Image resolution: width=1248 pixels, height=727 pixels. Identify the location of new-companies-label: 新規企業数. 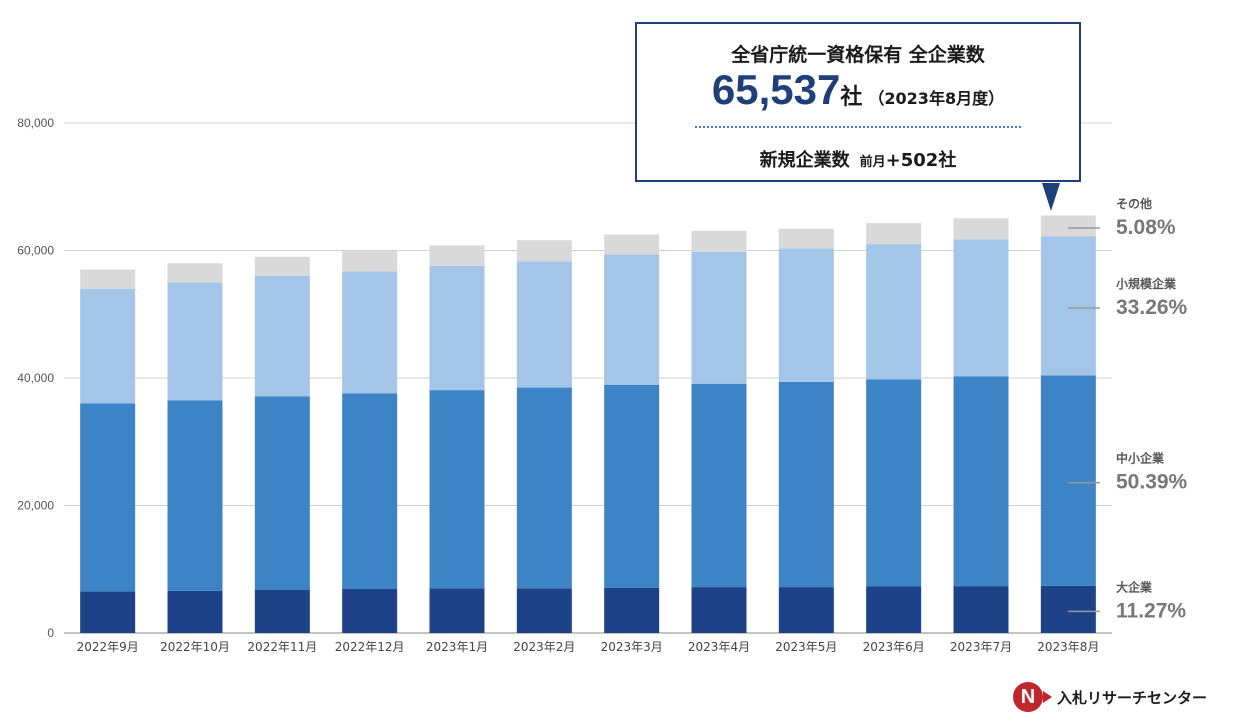
(804, 160).